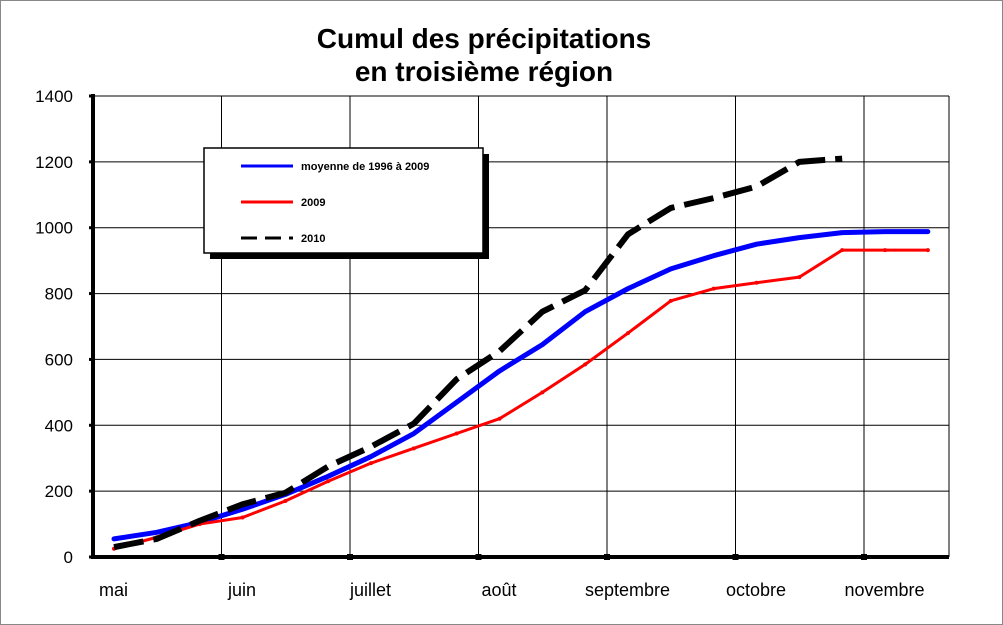 This screenshot has height=625, width=1003. What do you see at coordinates (59, 491) in the screenshot?
I see `y-tick-label: 200` at bounding box center [59, 491].